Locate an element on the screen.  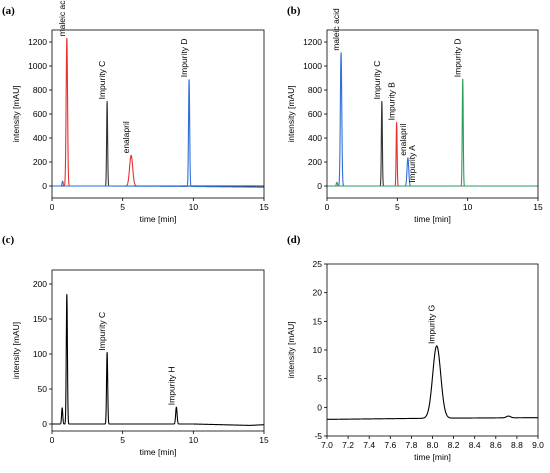
x-tick-label: 7.8 is located at coordinates (411, 445).